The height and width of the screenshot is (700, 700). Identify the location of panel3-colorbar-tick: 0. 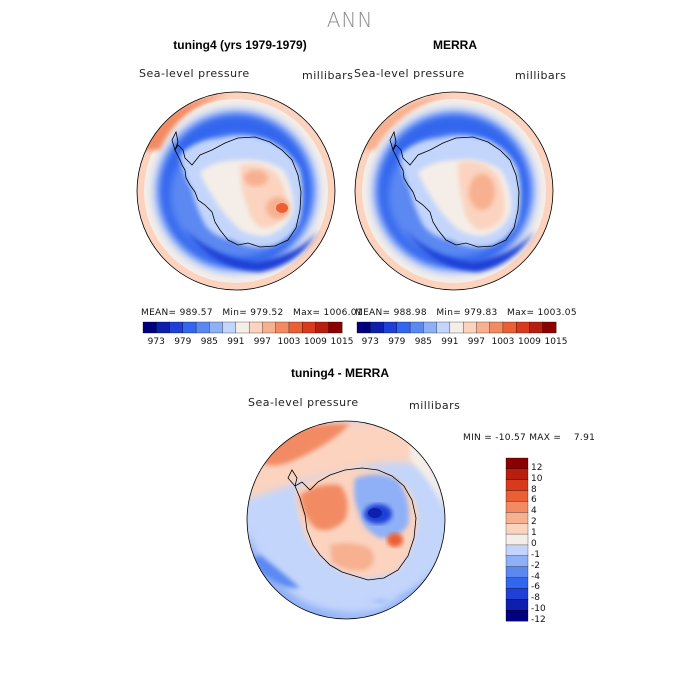
(534, 543).